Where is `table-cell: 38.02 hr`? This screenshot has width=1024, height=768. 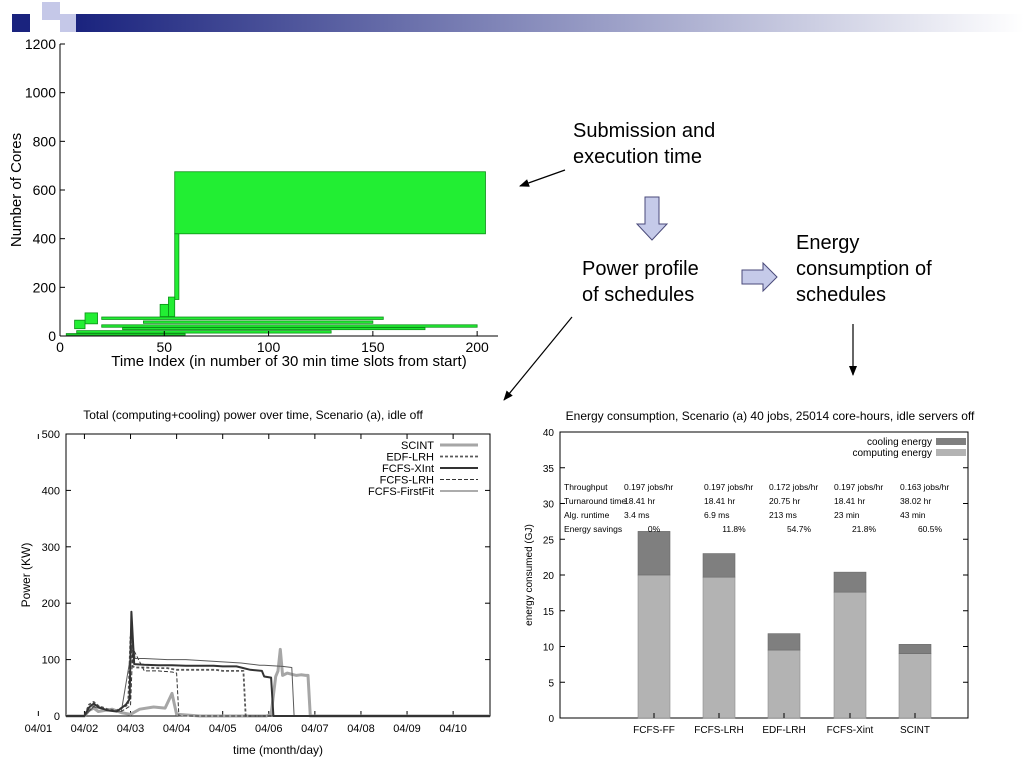
table-cell: 38.02 hr is located at coordinates (915, 501).